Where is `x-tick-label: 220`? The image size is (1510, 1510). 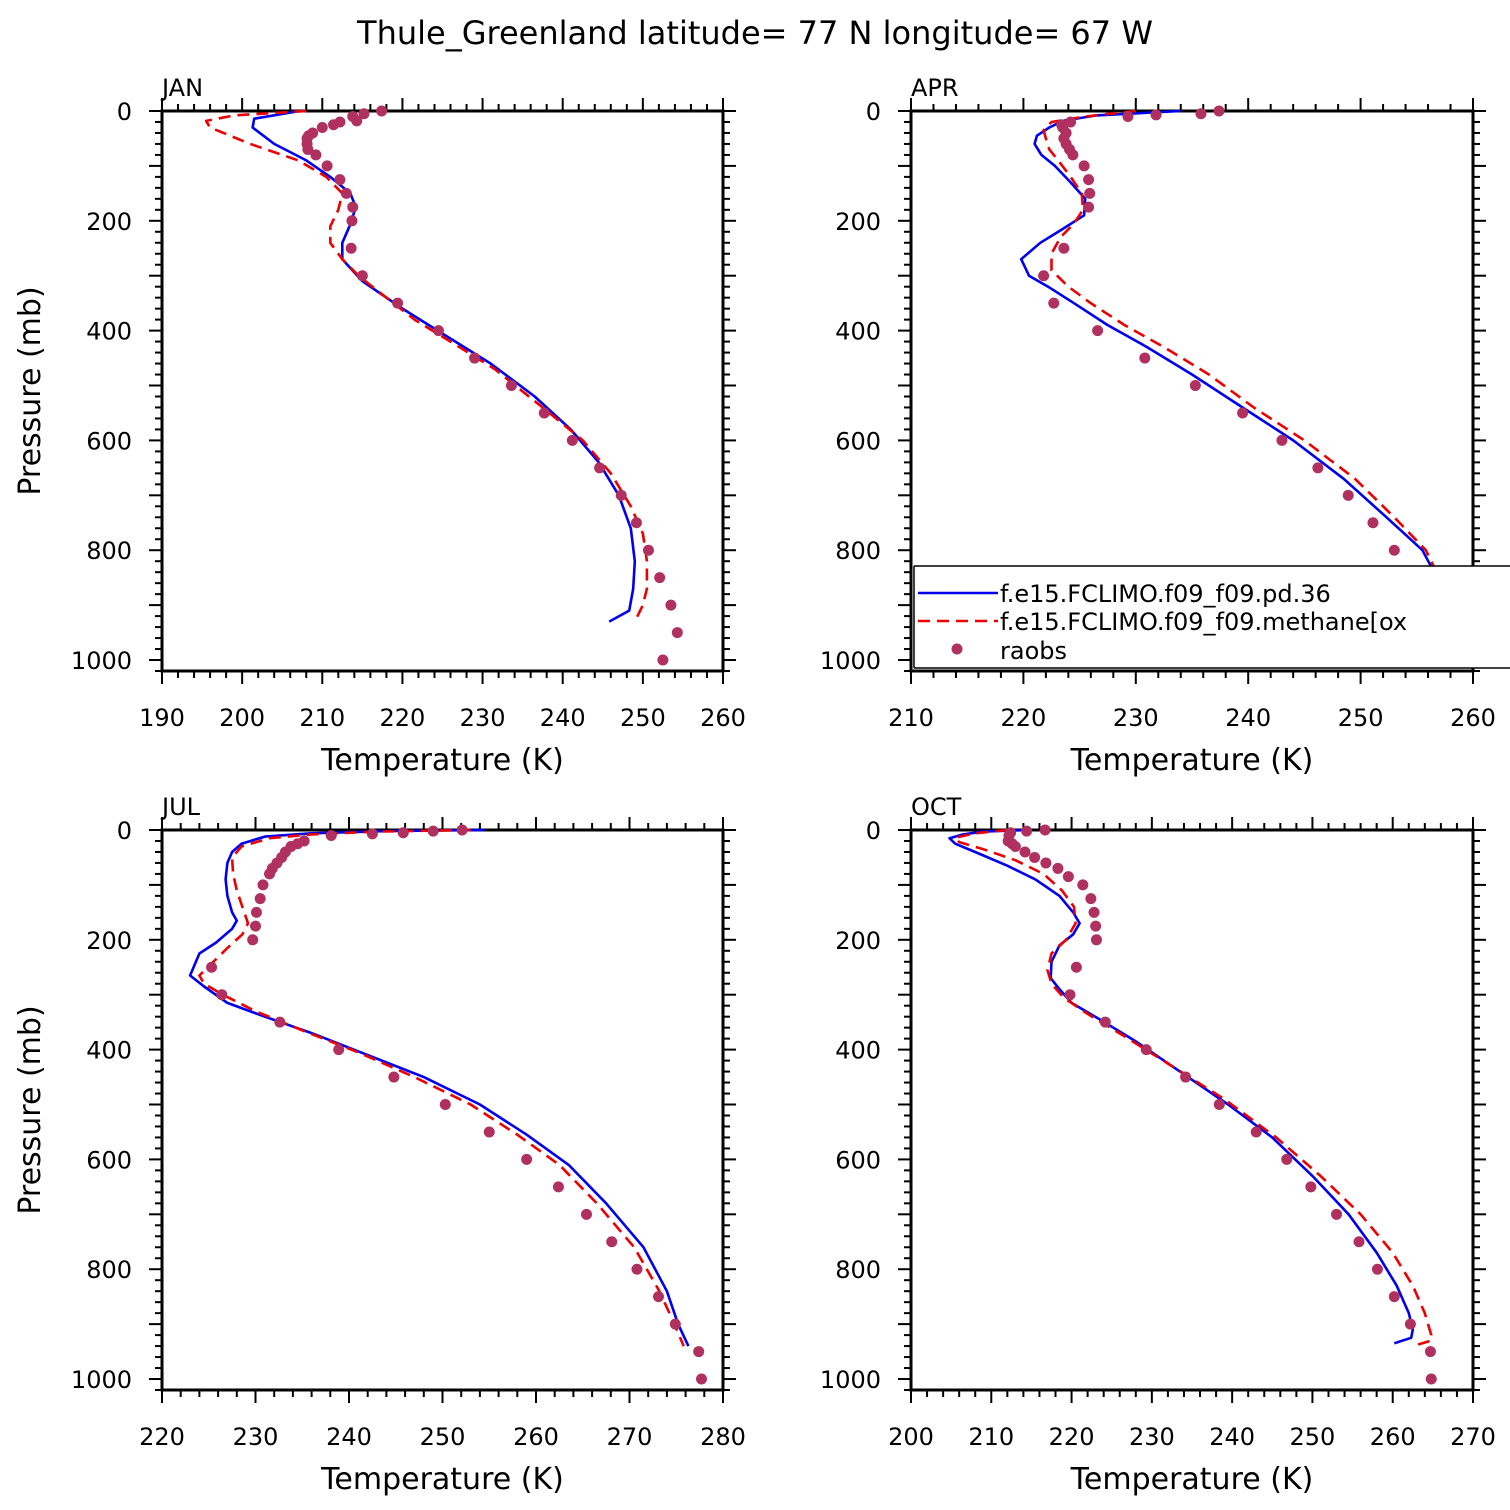
x-tick-label: 220 is located at coordinates (1023, 718).